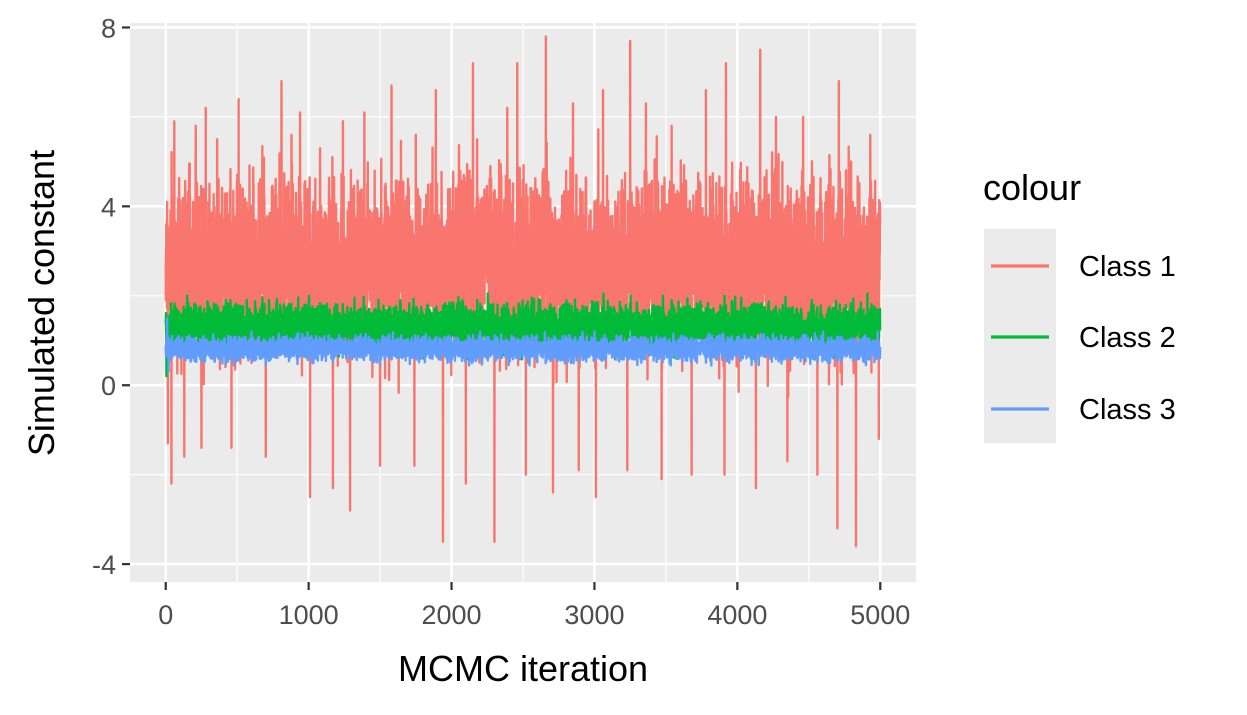  I want to click on legend-label: Class 3, so click(1127, 410).